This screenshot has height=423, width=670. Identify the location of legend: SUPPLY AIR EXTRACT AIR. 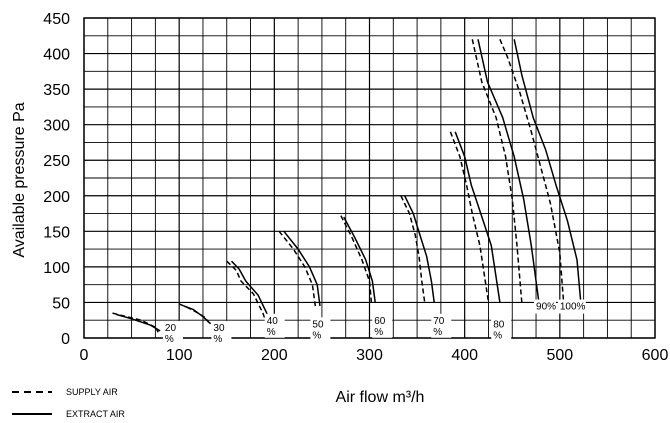
(68, 403).